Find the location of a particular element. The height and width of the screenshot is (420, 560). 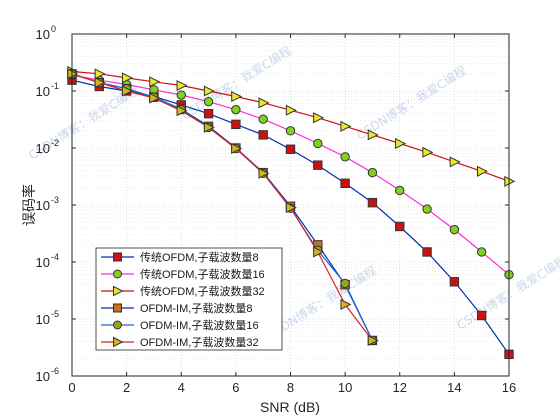

legend-item: OFDM-IM,子载波数量32 is located at coordinates (180, 342).